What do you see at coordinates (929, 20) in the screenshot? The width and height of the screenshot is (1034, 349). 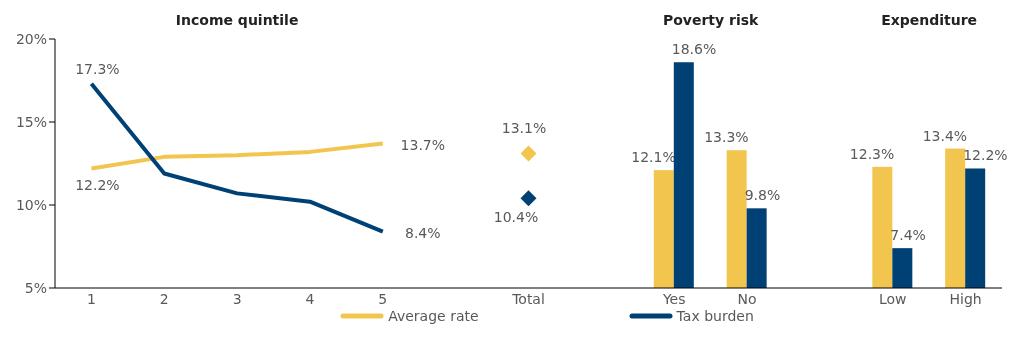 I see `text: Expenditure` at bounding box center [929, 20].